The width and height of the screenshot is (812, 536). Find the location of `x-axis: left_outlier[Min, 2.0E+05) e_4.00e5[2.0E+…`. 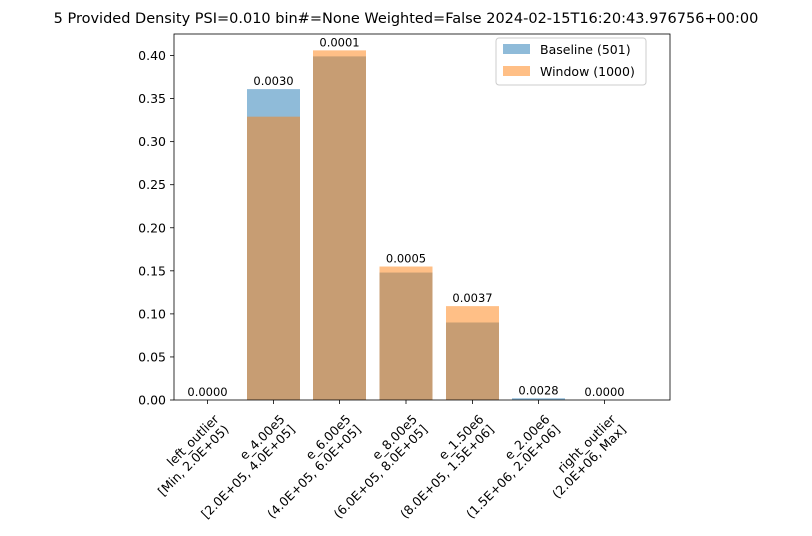

x-axis: left_outlier[Min, 2.0E+05) e_4.00e5[2.0E+… is located at coordinates (386, 460).